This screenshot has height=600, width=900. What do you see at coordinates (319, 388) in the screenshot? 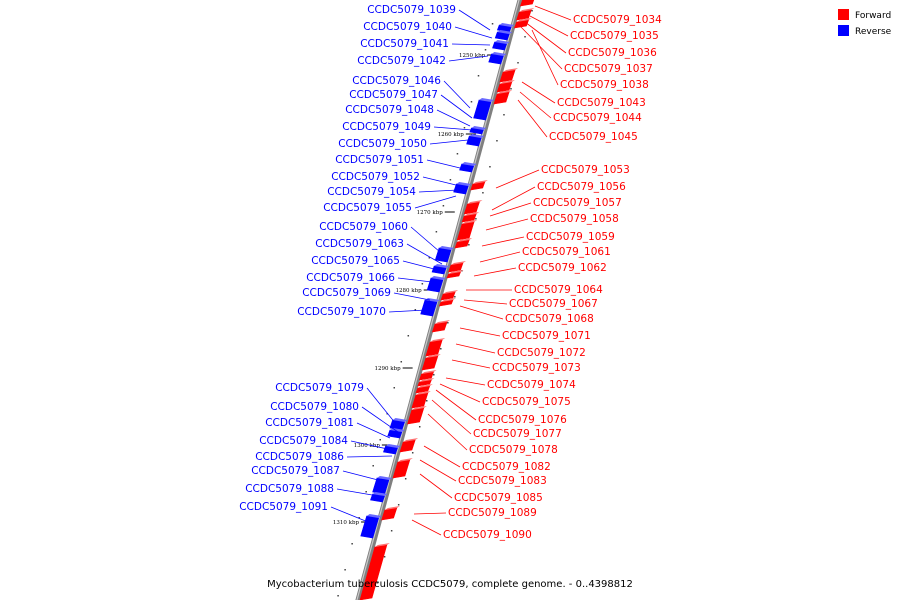
I see `reverse-gene-label: CCDC5079_1079` at bounding box center [319, 388].